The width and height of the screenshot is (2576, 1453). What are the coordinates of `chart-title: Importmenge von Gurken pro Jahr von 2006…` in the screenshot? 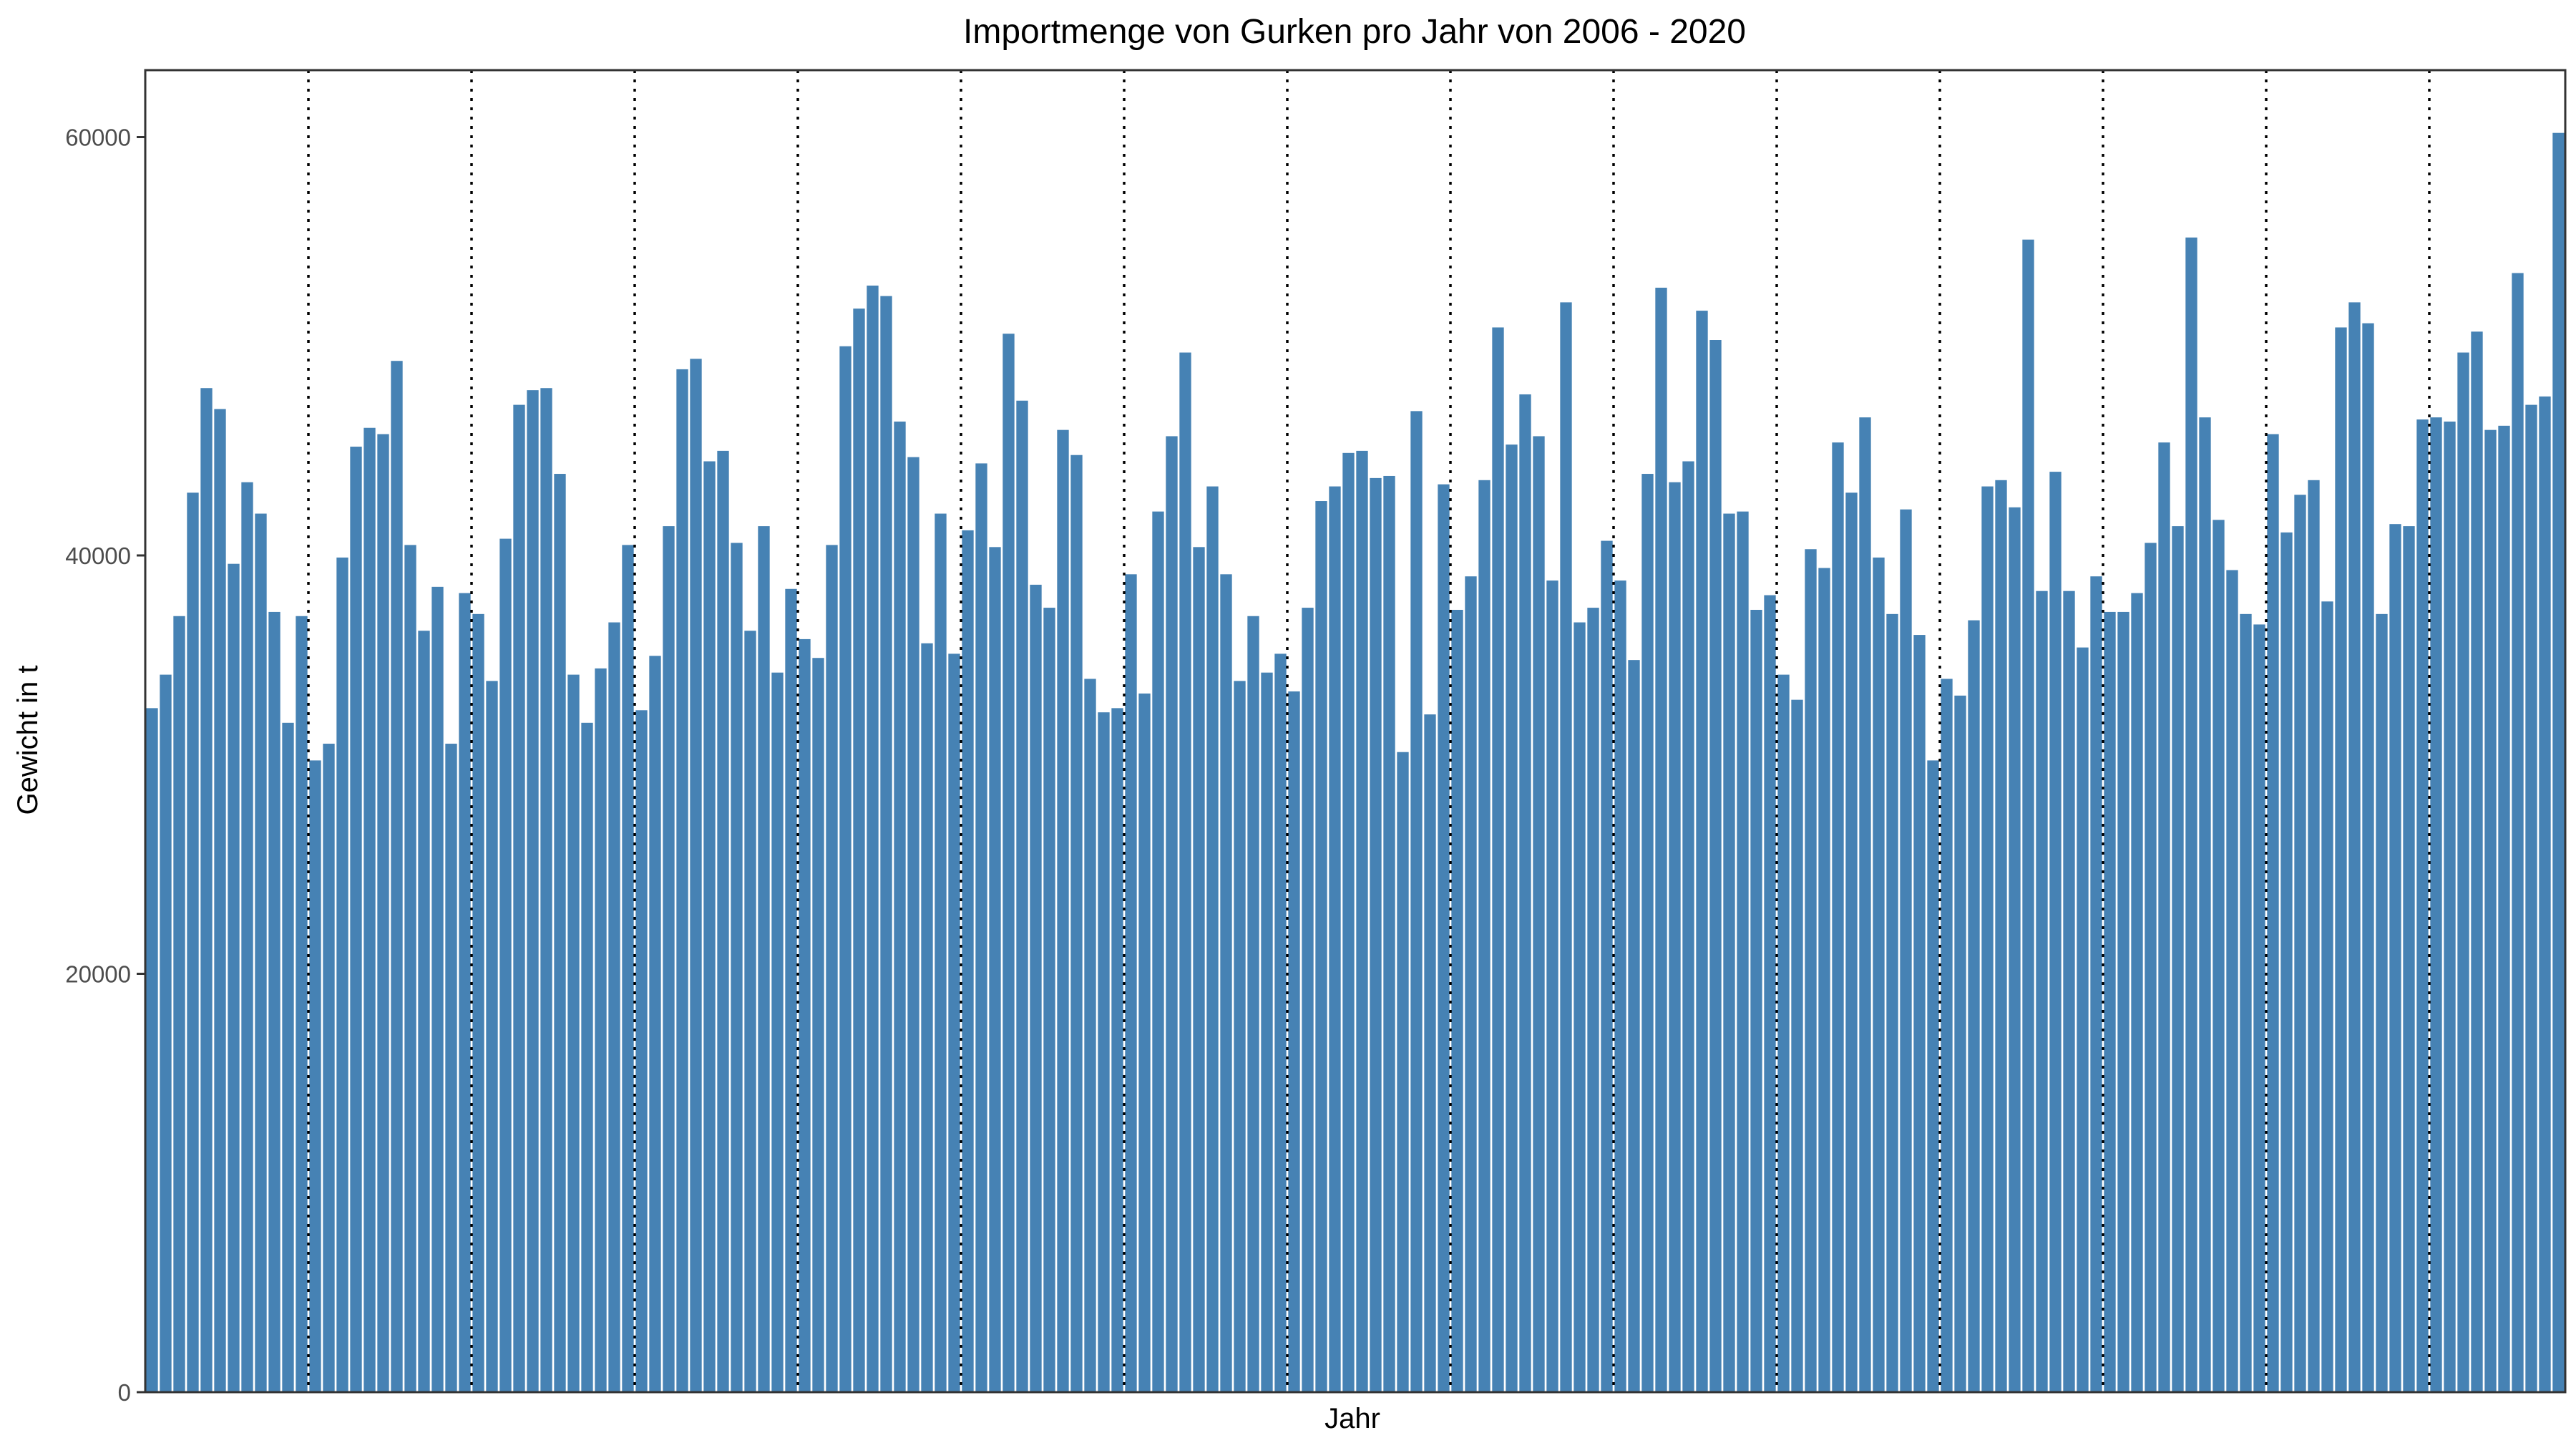 It's located at (1354, 32).